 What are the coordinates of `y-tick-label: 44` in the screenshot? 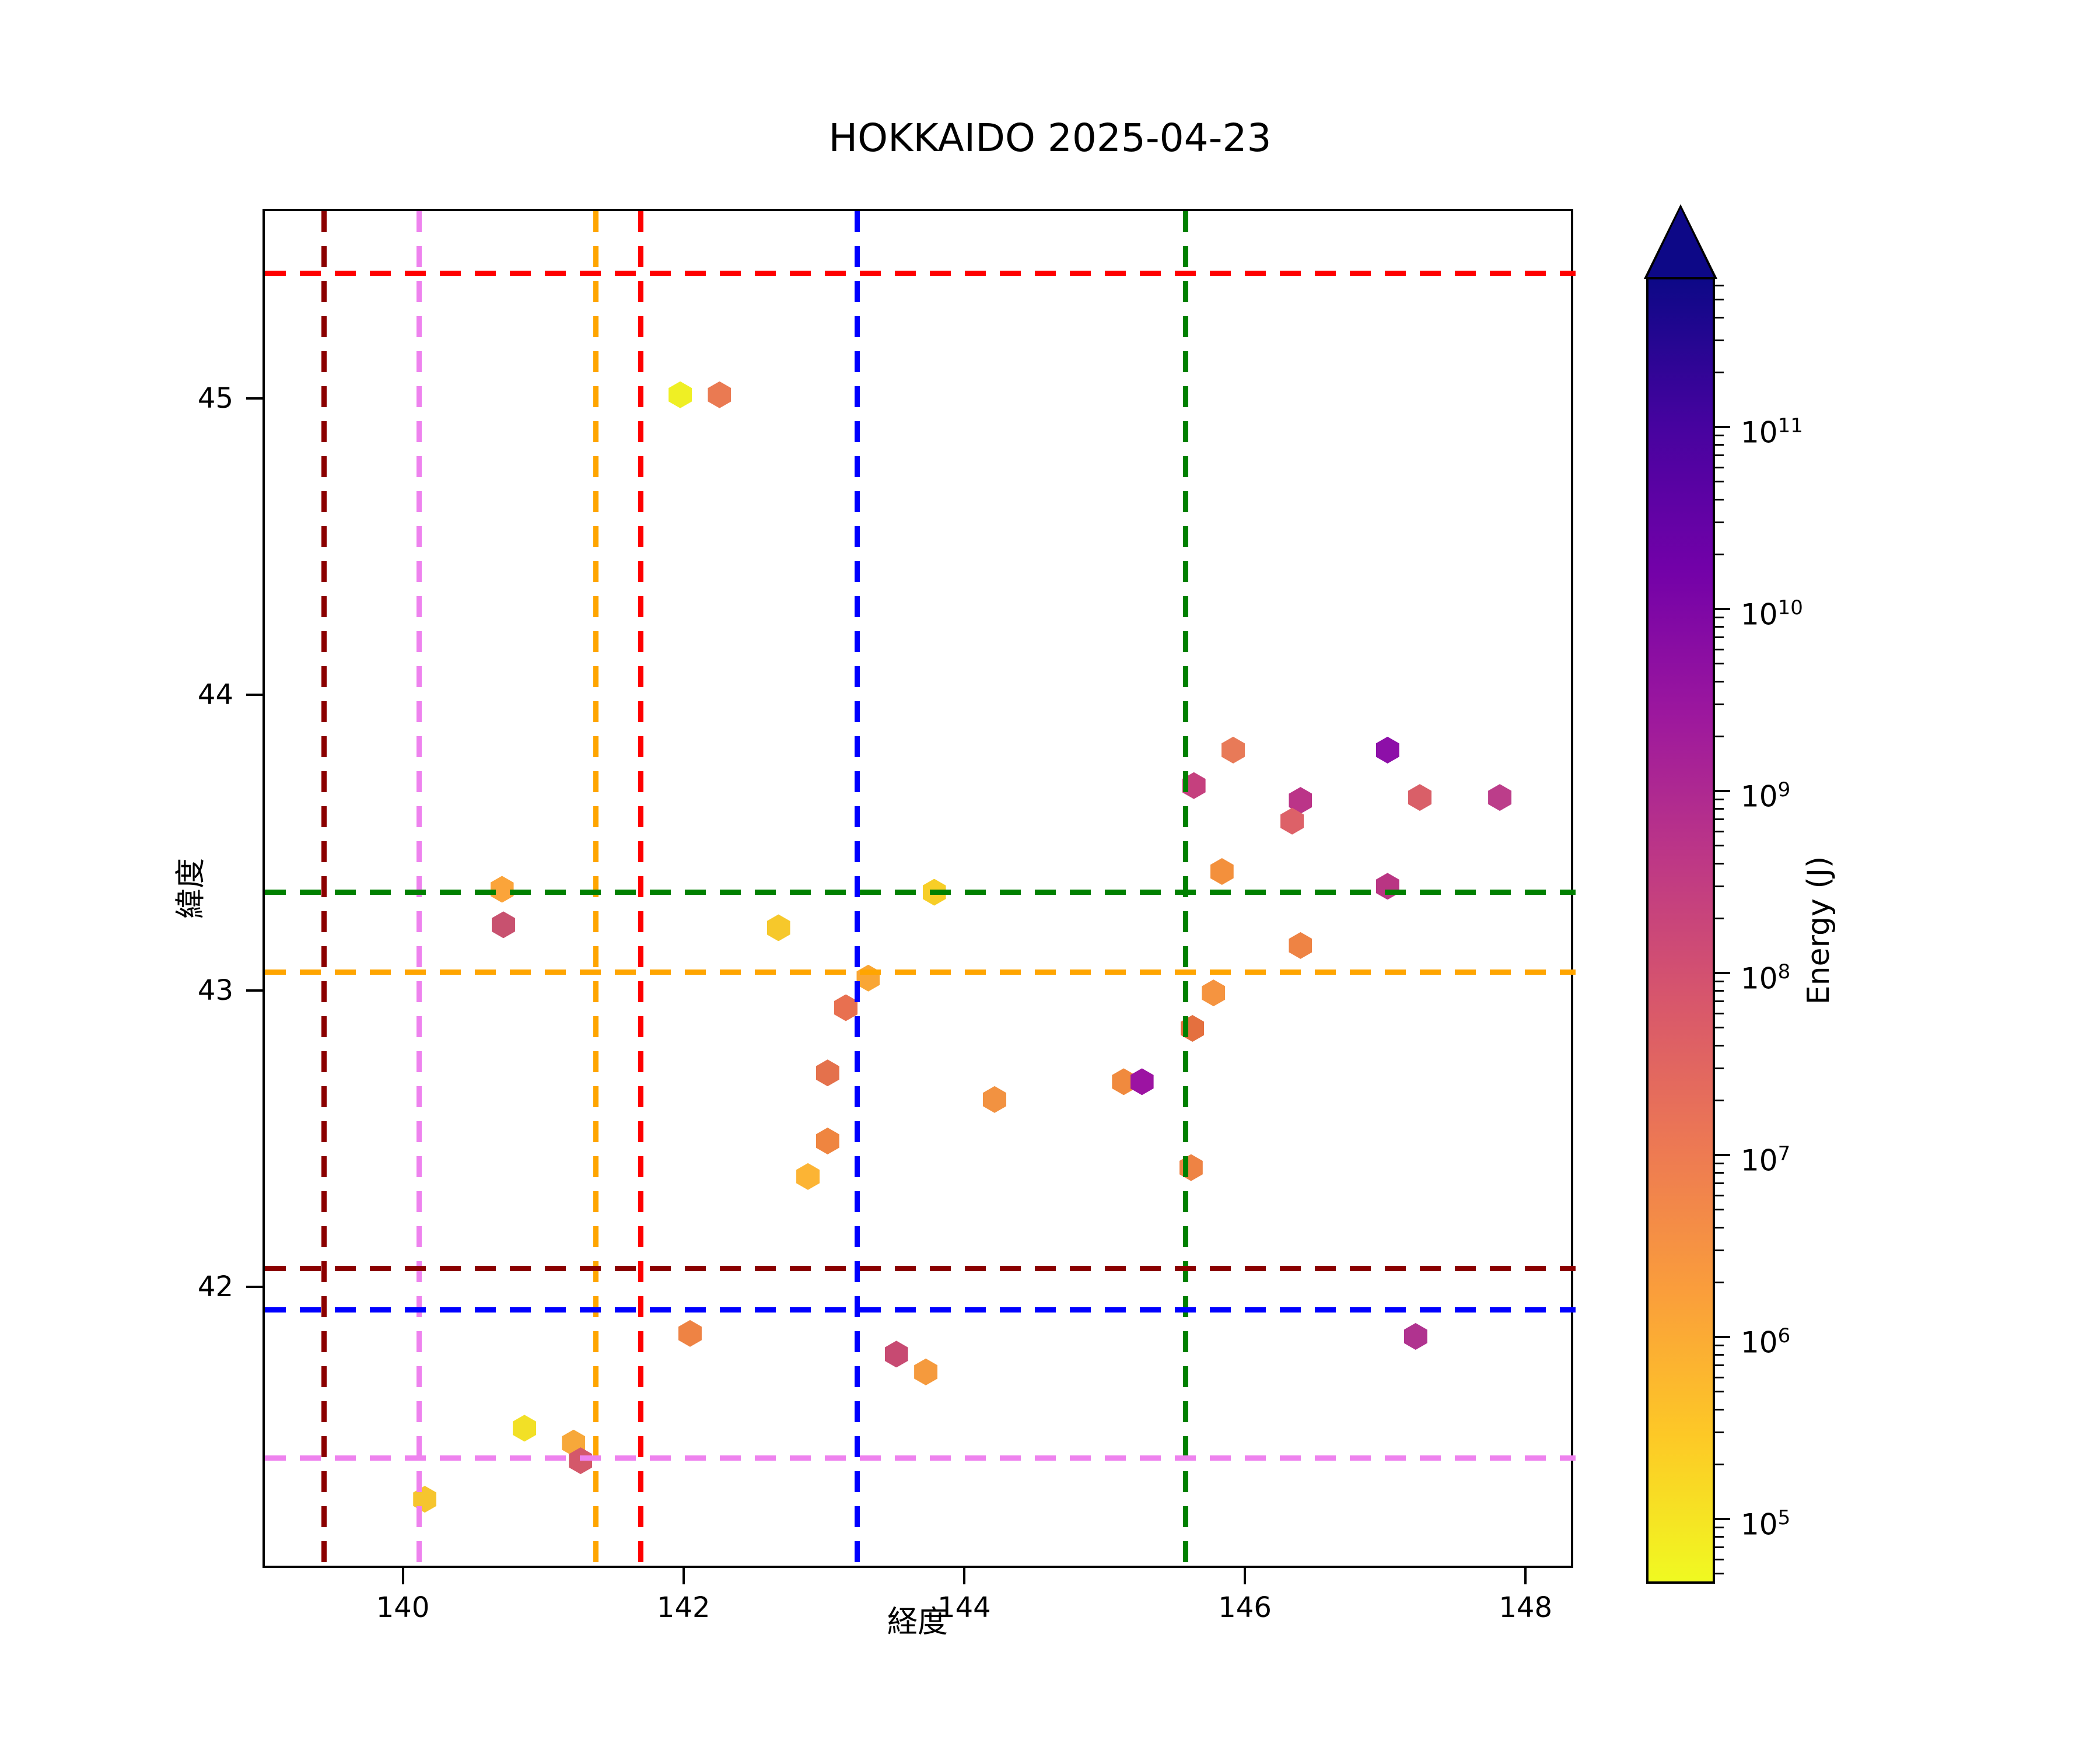 It's located at (215, 694).